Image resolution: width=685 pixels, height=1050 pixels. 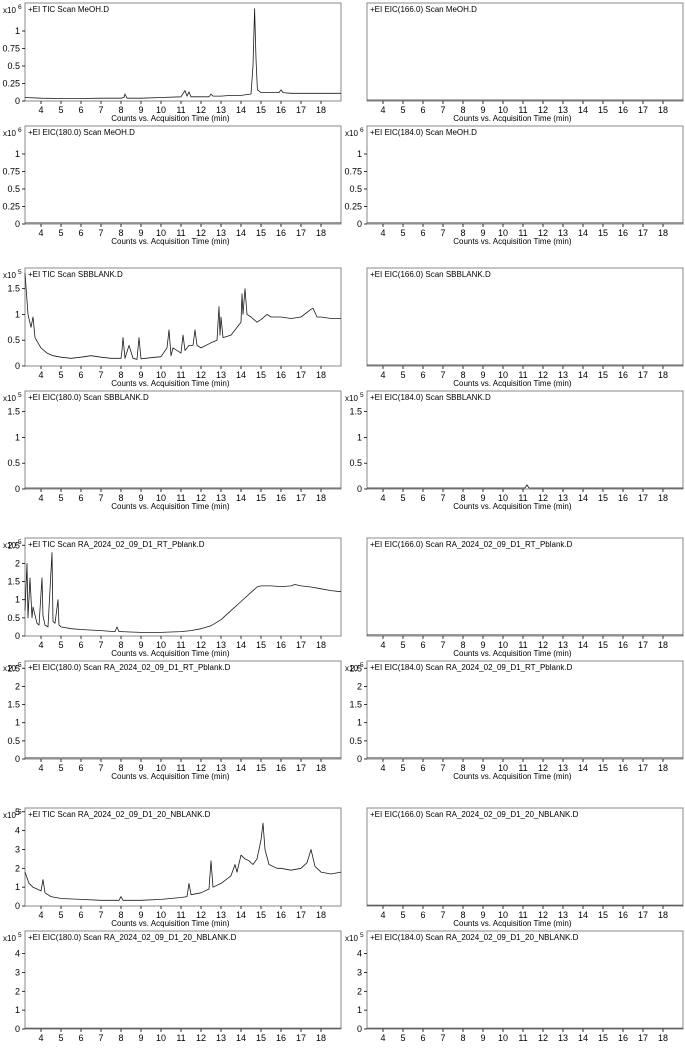 What do you see at coordinates (20, 395) in the screenshot?
I see `y-scale-exponent: 5` at bounding box center [20, 395].